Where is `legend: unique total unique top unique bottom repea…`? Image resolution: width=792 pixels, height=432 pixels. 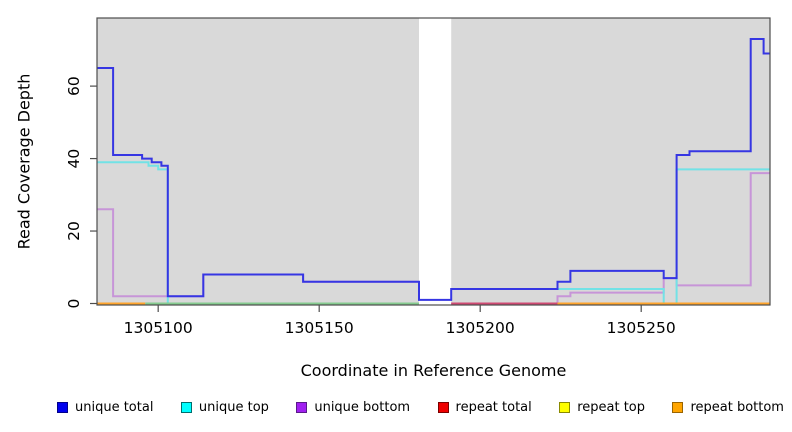 legend: unique total unique top unique bottom repea… is located at coordinates (420, 407).